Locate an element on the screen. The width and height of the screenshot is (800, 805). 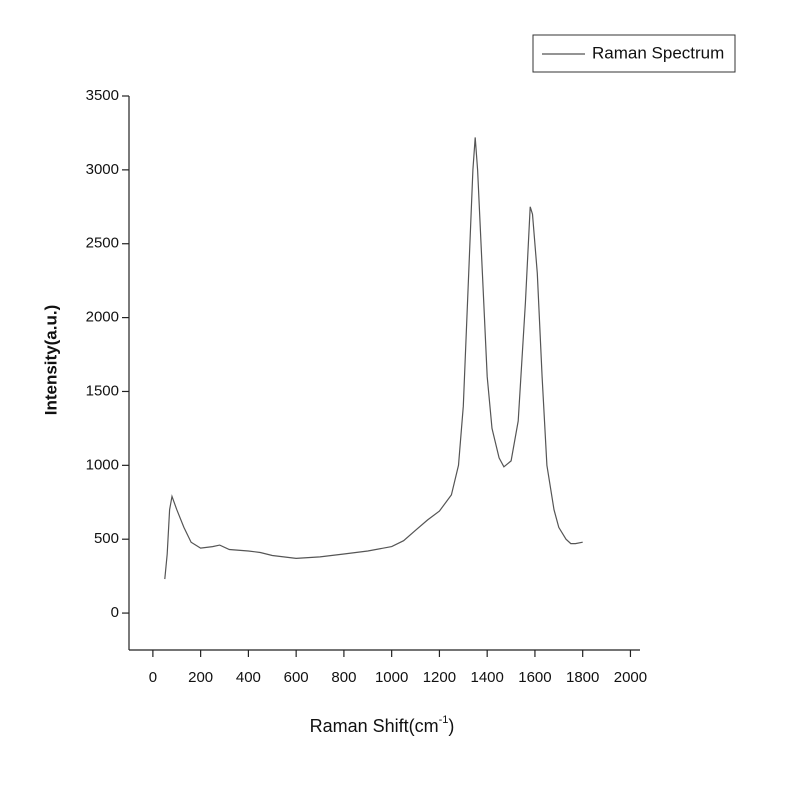
y-tick-label: 1500 is located at coordinates (102, 390).